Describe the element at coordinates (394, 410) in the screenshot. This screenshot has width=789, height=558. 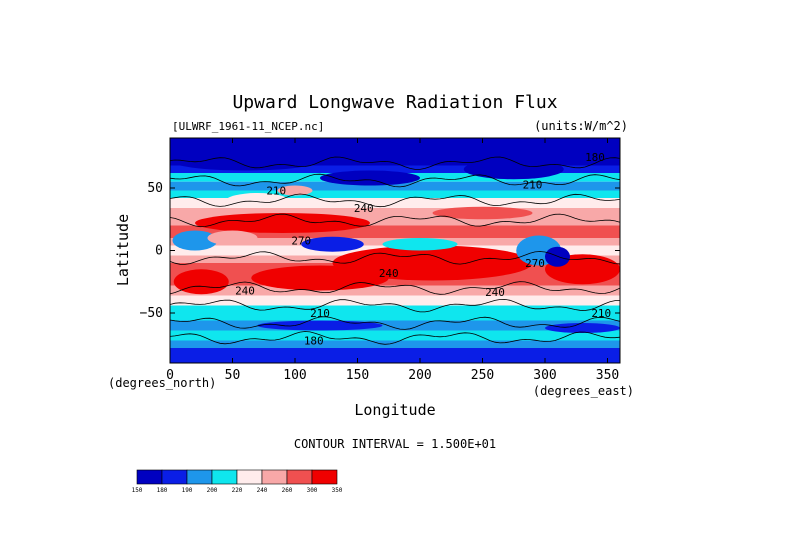
I see `x-axis-label: Longitude` at that location.